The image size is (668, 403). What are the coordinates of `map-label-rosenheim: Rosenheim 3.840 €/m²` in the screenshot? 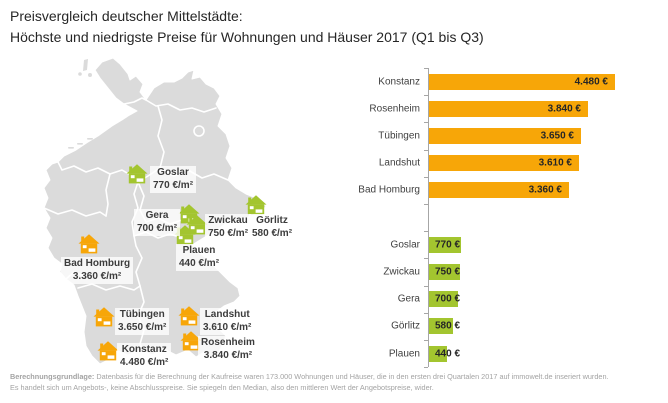 It's located at (228, 349).